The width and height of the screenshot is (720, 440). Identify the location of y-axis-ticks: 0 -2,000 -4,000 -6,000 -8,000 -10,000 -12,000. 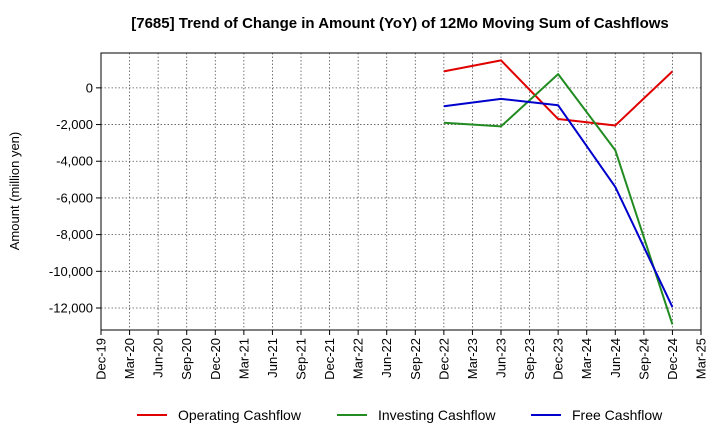
(75, 197).